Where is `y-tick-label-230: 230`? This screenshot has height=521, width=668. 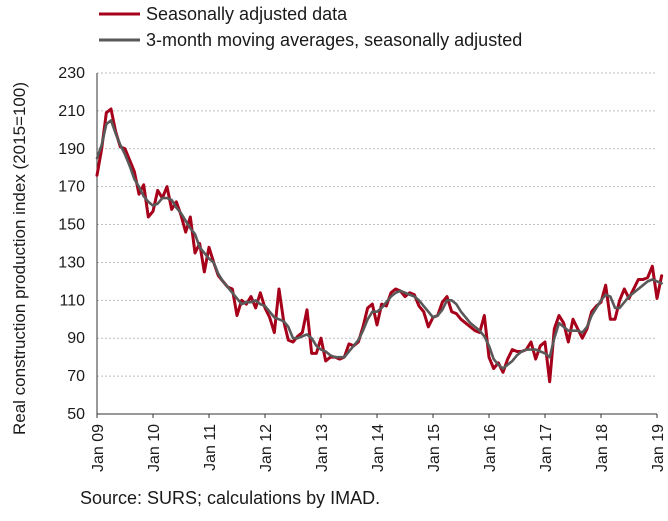 y-tick-label-230: 230 is located at coordinates (71, 73).